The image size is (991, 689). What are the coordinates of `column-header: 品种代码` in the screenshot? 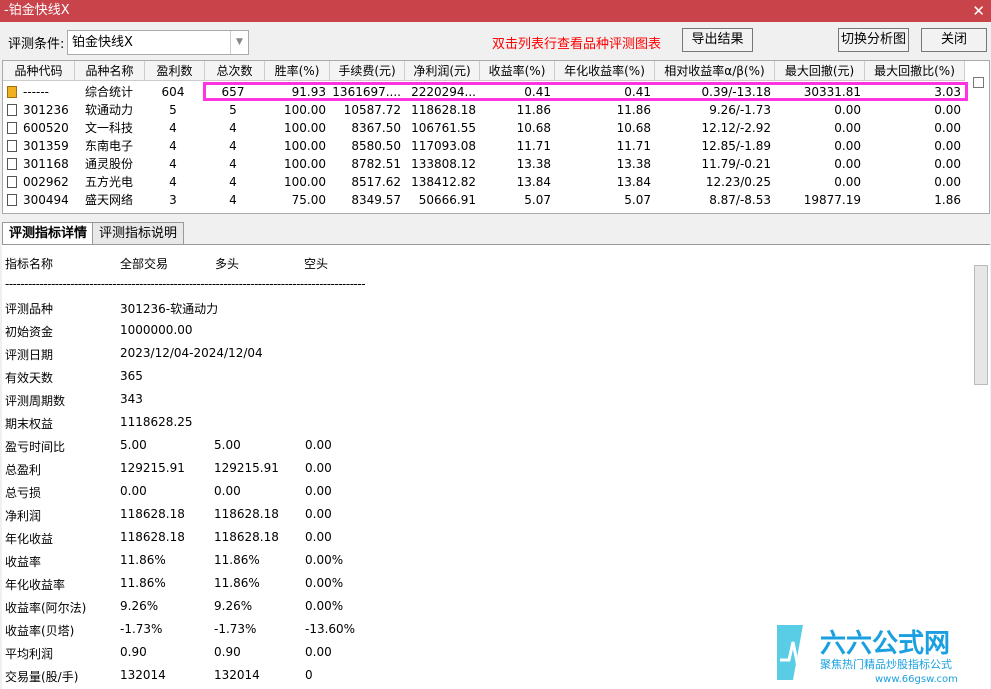 It's located at (39, 71).